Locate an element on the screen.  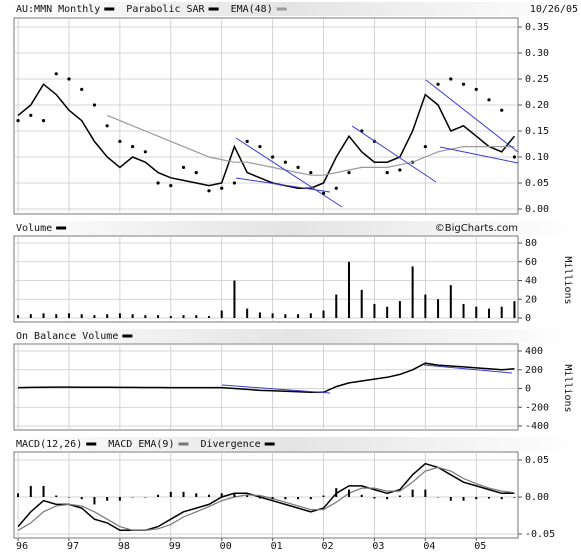
legend-label: Parabolic SAR is located at coordinates (165, 9).